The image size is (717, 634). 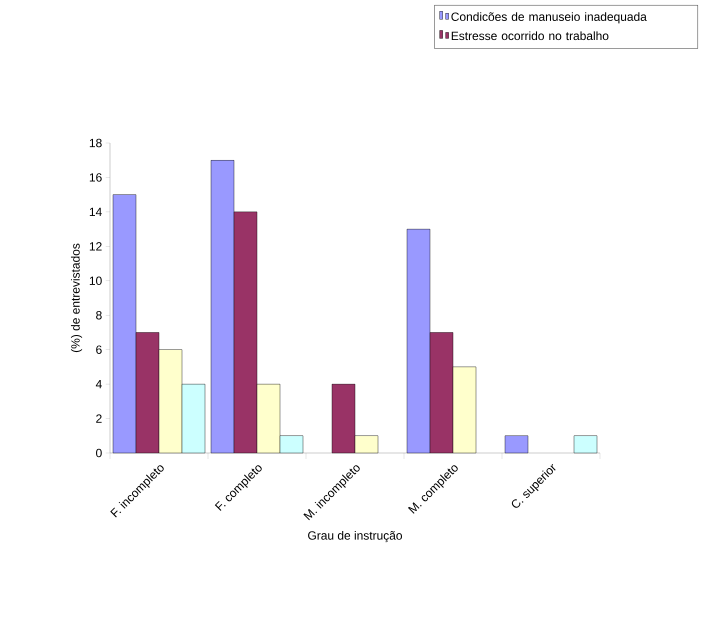 I want to click on x-axis-title: Grau de instrução, so click(x=355, y=536).